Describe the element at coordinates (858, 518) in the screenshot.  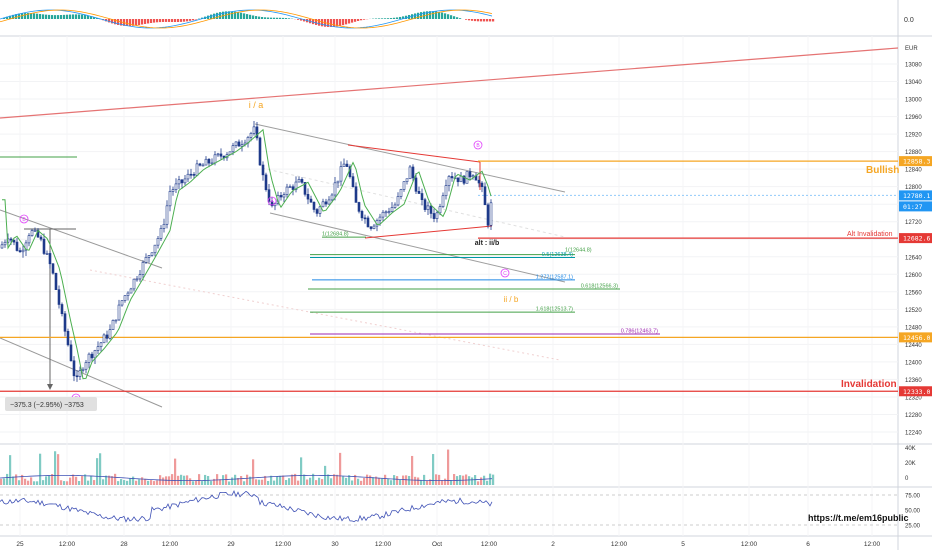
I see `watermark-link: https://t.me/em16public` at that location.